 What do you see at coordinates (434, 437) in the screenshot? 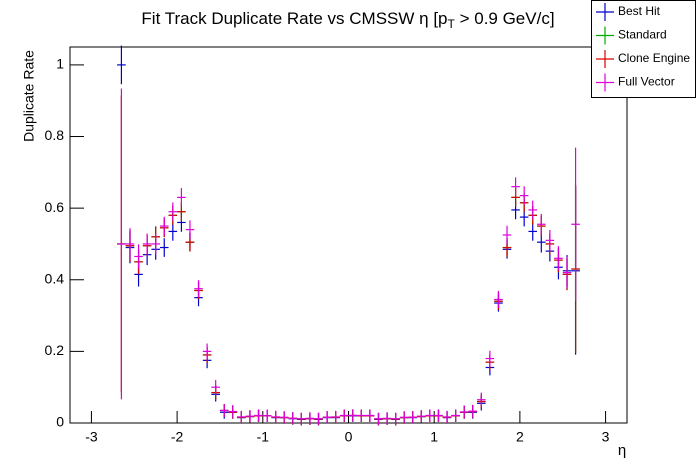
I see `x-tick-label: 1` at bounding box center [434, 437].